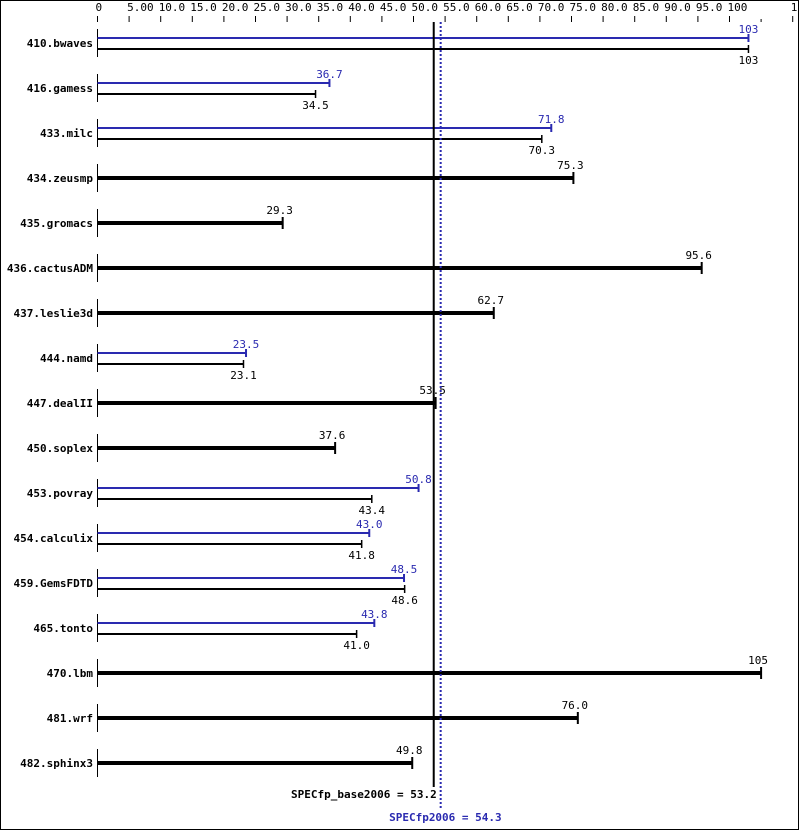 The image size is (799, 831). I want to click on benchmark-label: 470.lbm, so click(70, 673).